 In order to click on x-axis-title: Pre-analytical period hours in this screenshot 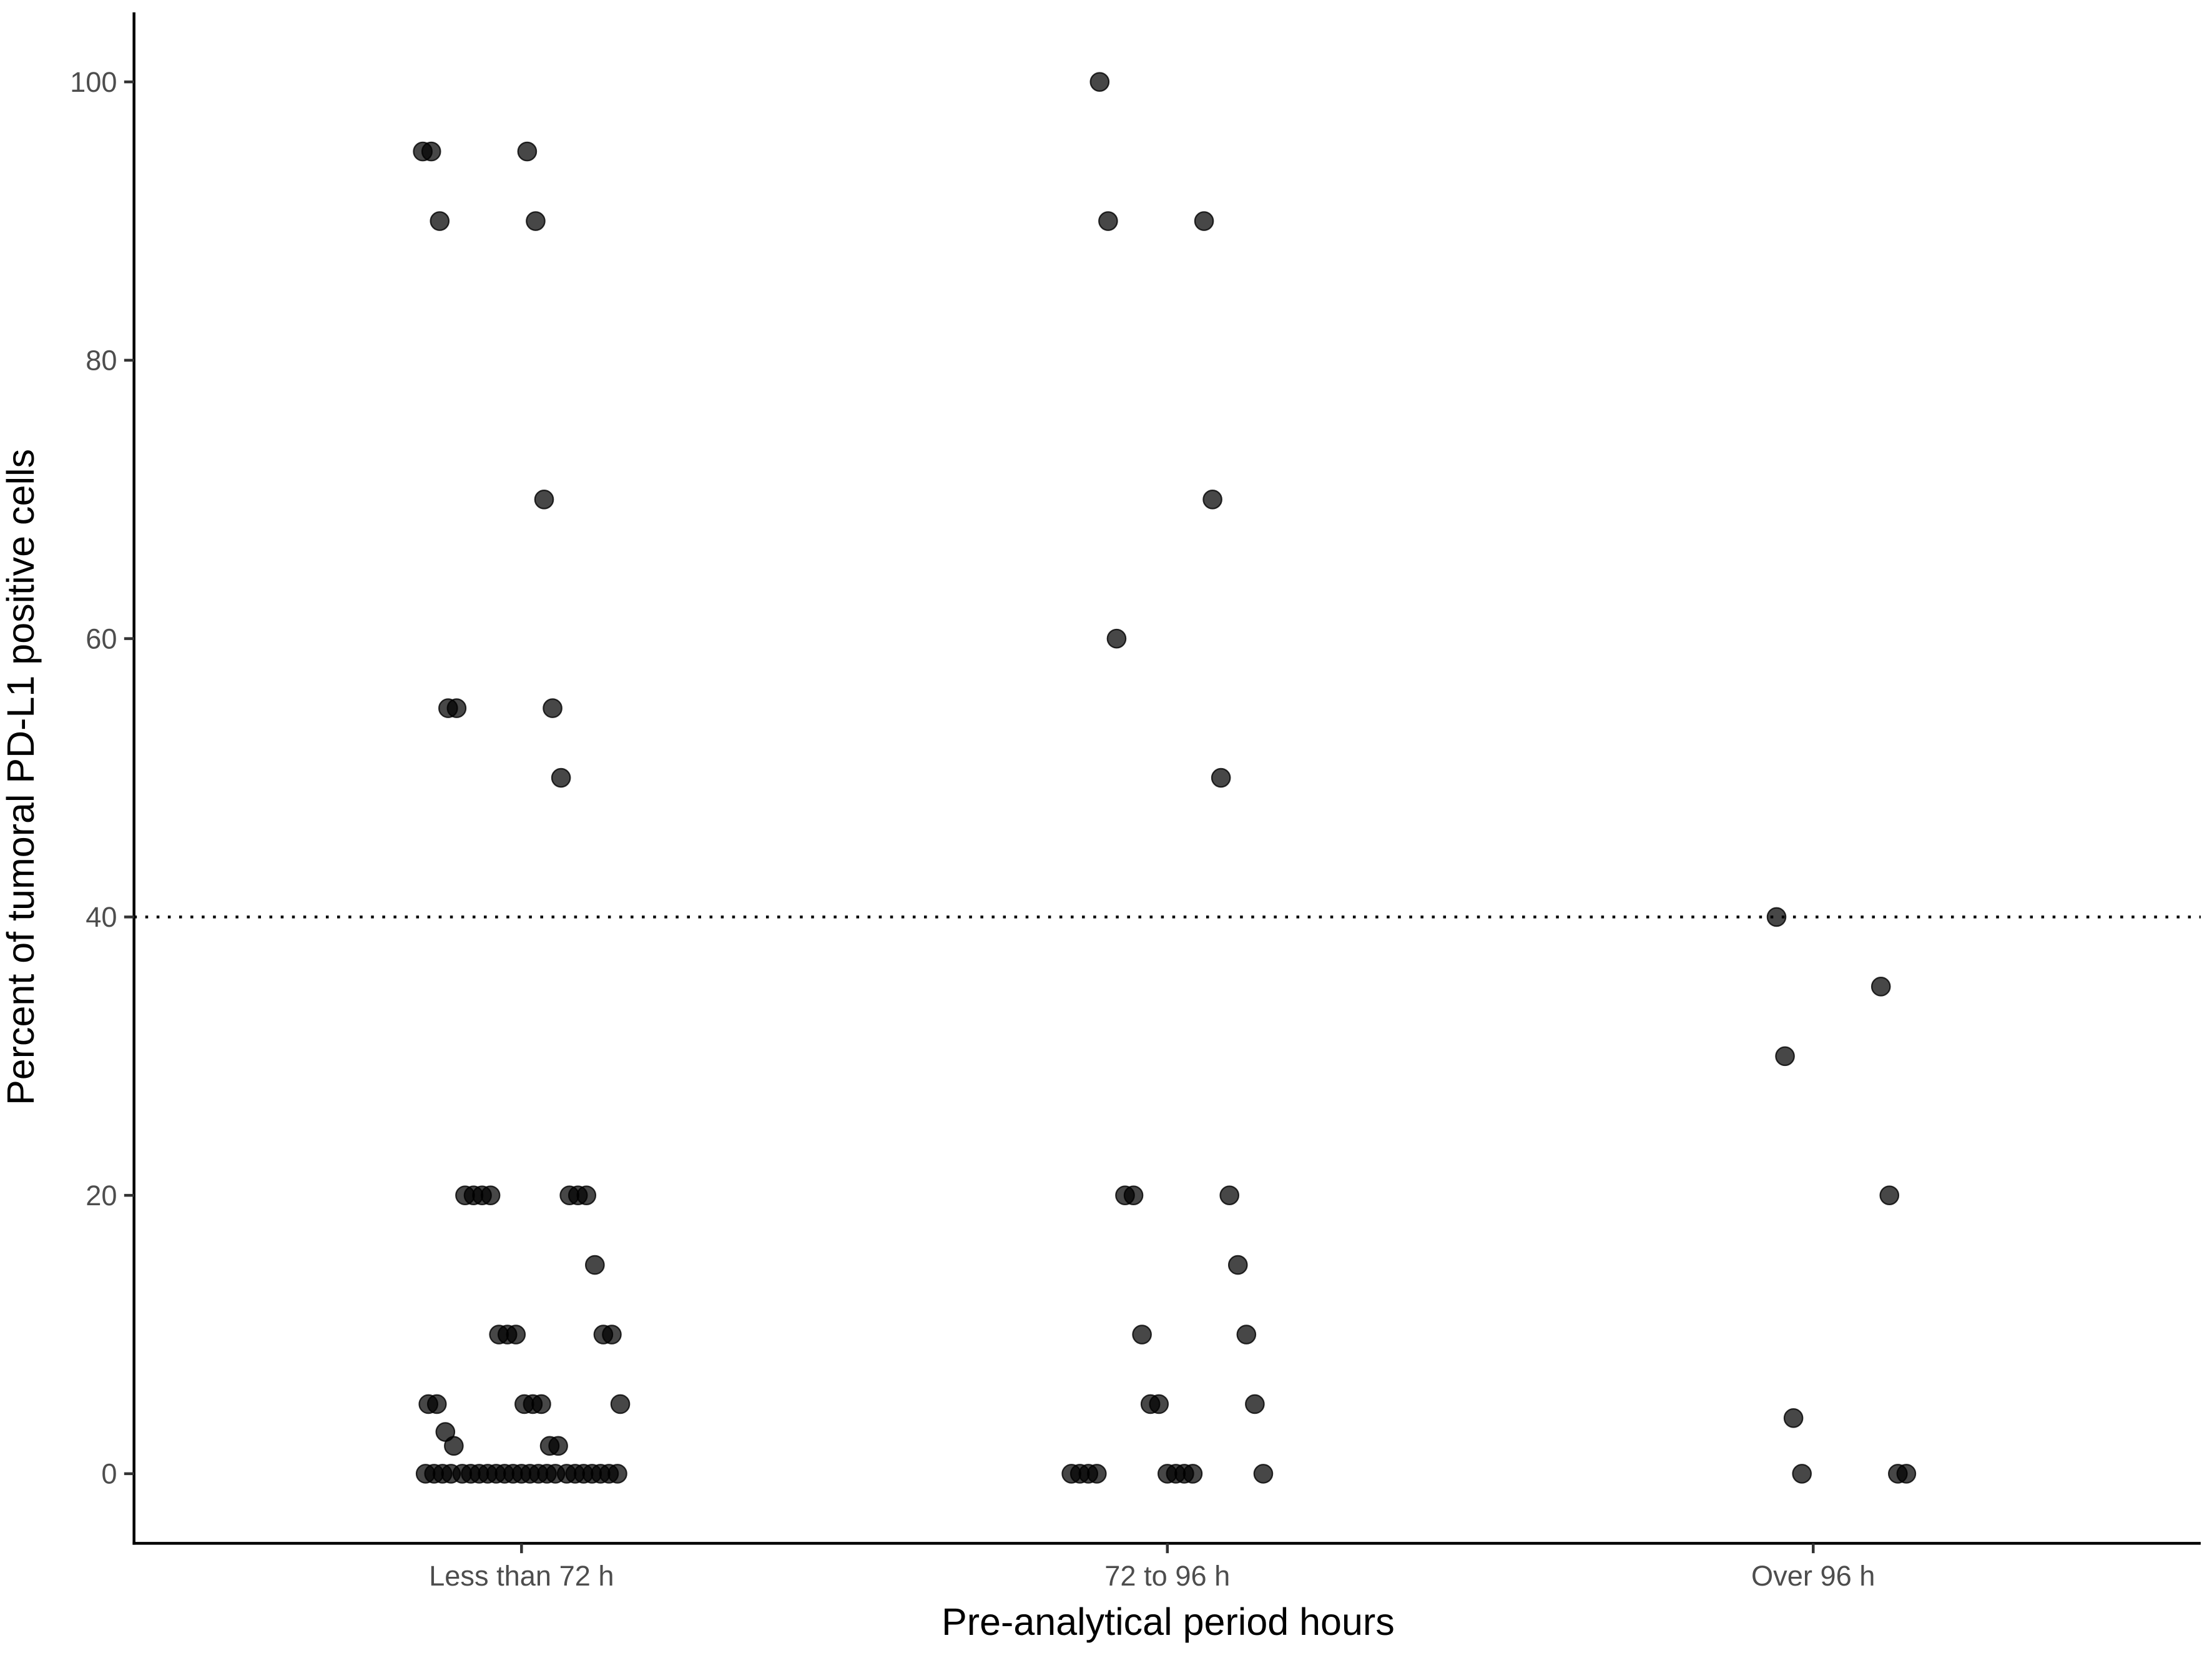, I will do `click(1168, 1622)`.